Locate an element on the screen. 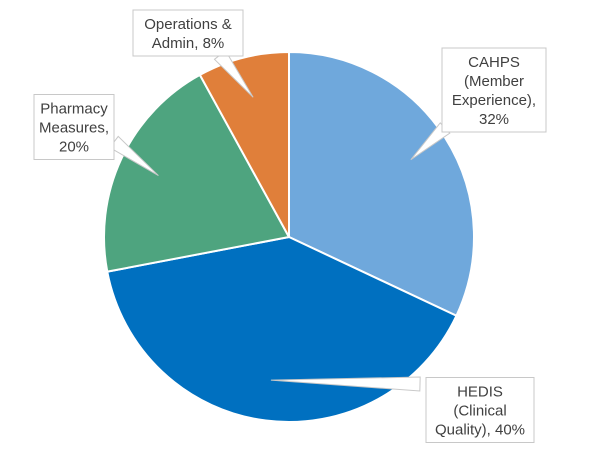  data-label-line: 32% is located at coordinates (494, 119).